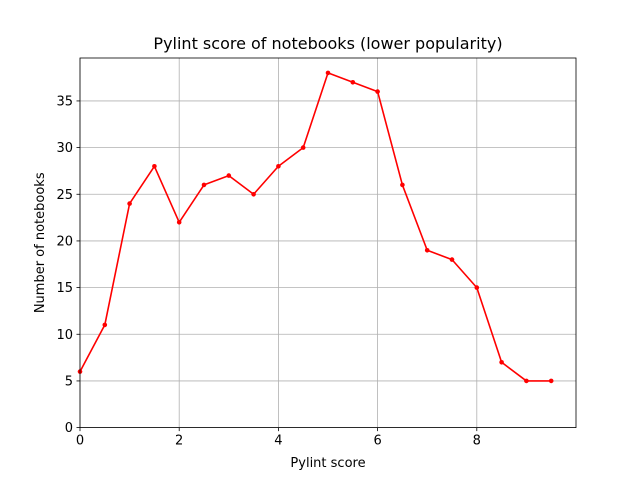  Describe the element at coordinates (64, 148) in the screenshot. I see `y-tick-label: 30` at that location.